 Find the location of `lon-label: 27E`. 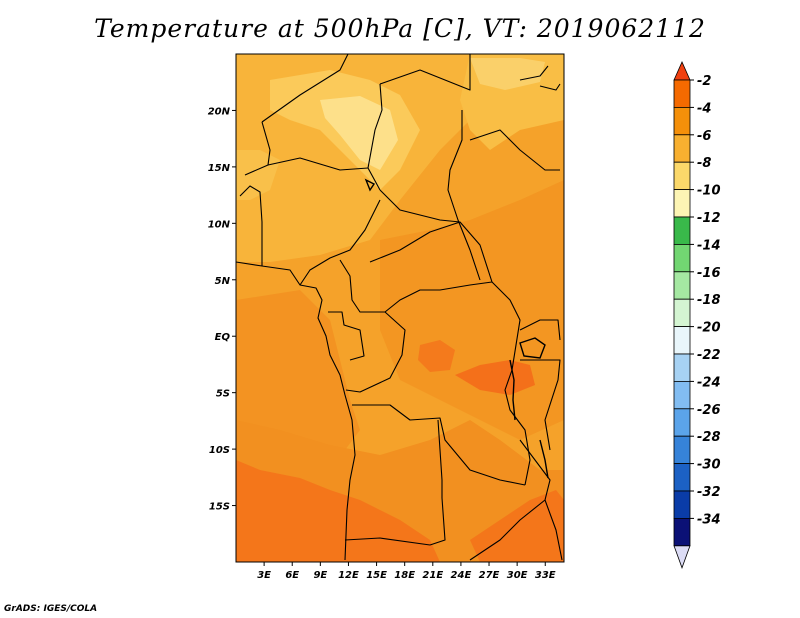

lon-label: 27E is located at coordinates (489, 575).